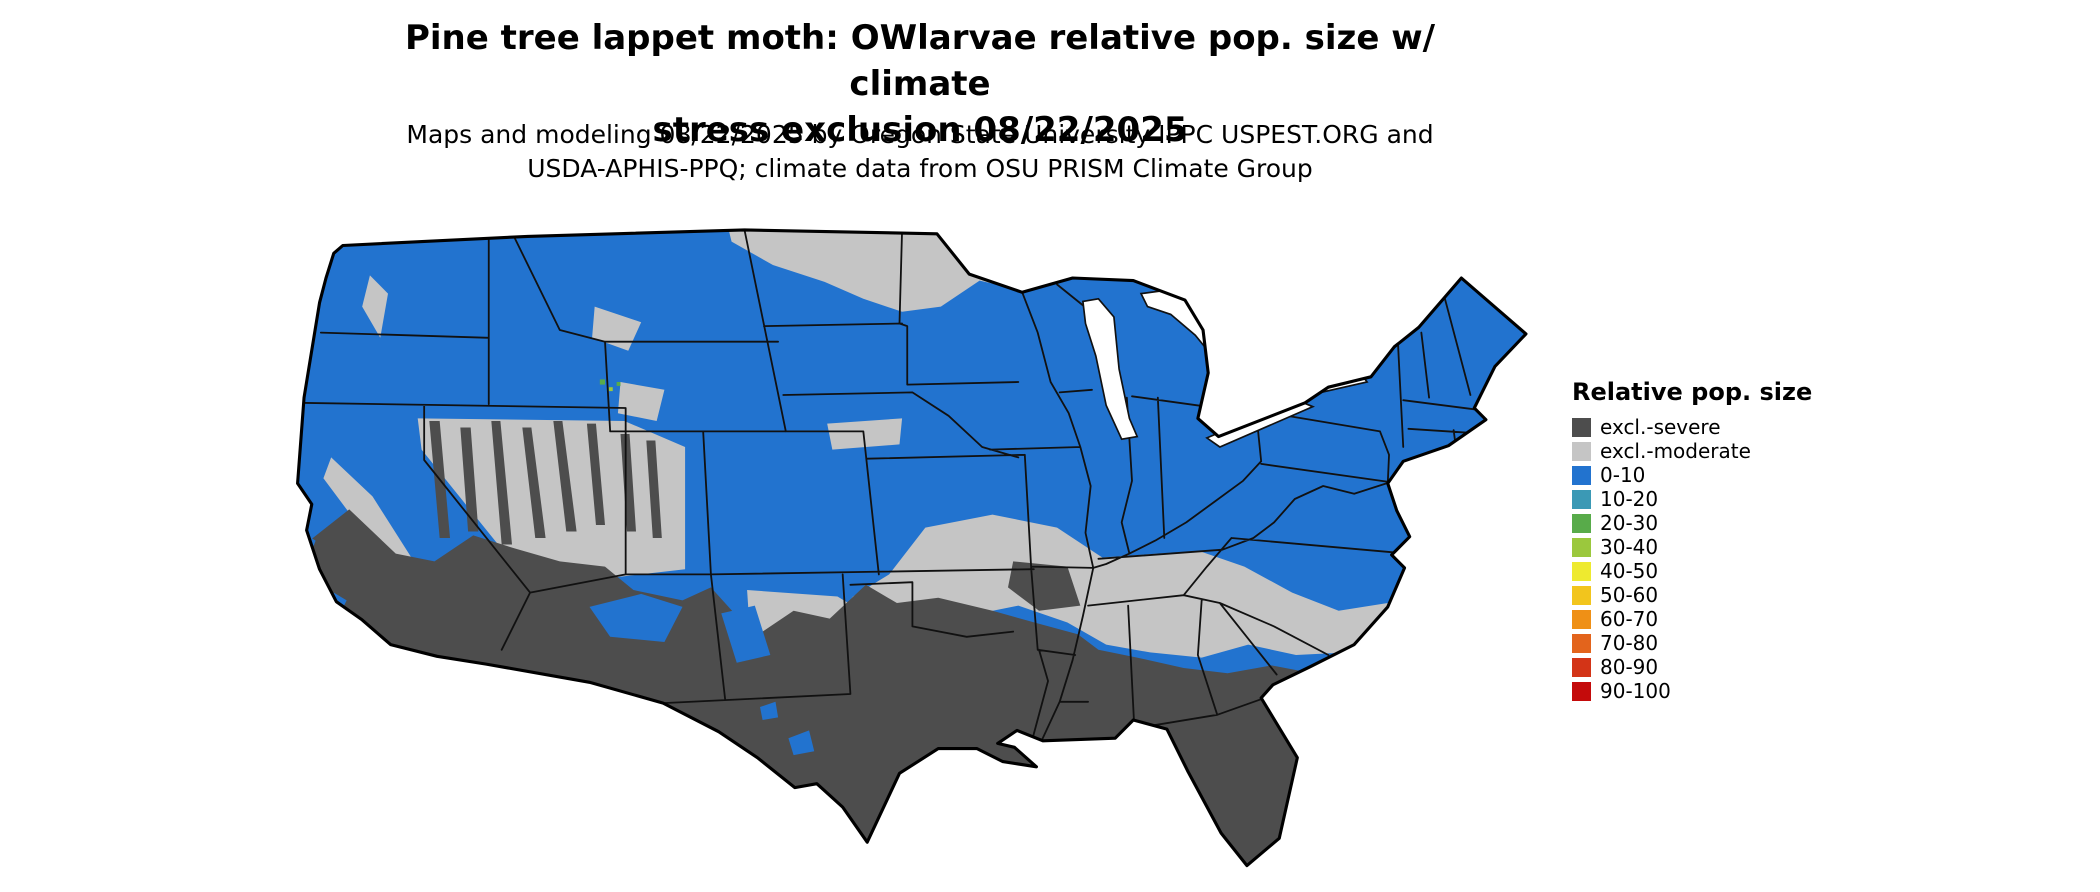  I want to click on legend-label: 40-50, so click(1629, 571).